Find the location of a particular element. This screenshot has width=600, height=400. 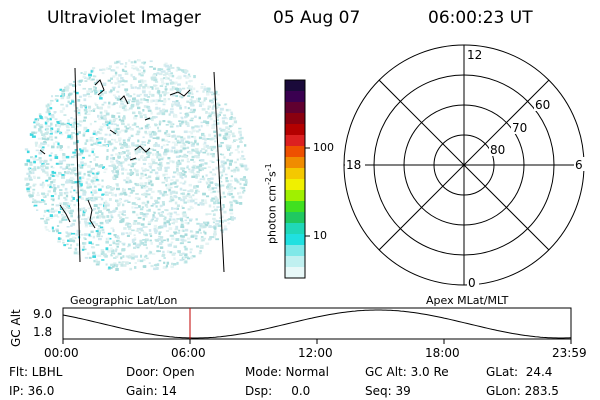

seq-info: Seq: 39 is located at coordinates (388, 391).